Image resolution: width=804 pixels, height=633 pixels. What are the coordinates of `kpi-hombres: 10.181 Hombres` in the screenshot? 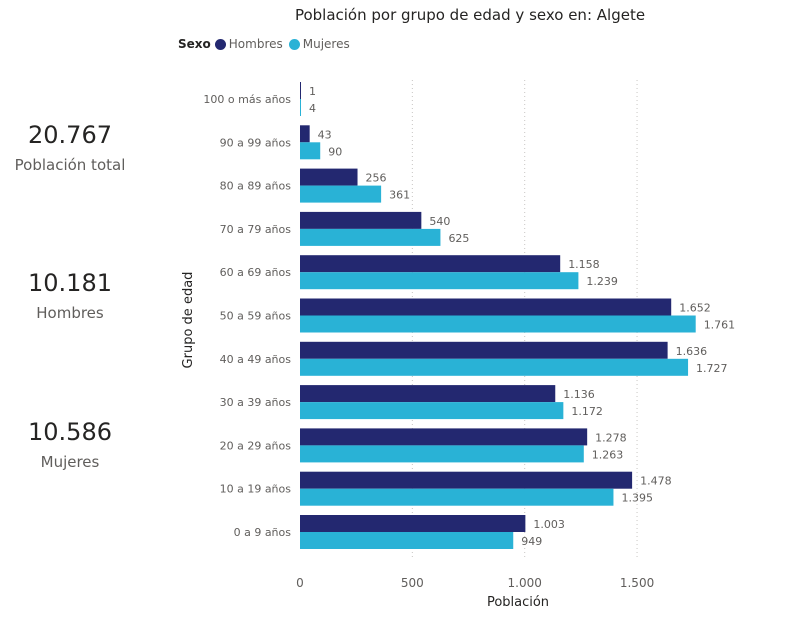 It's located at (70, 296).